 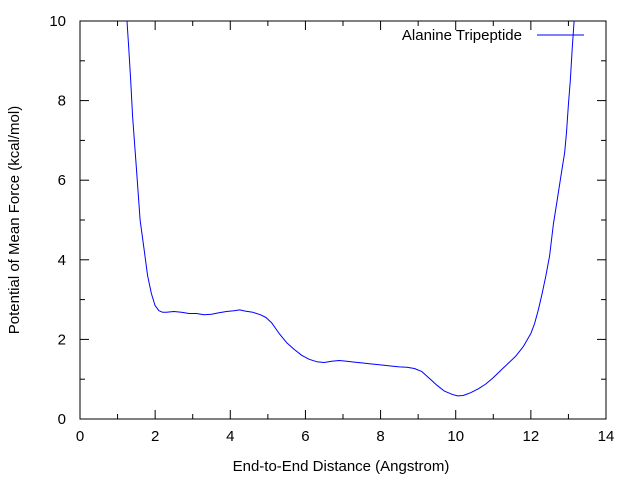 What do you see at coordinates (62, 260) in the screenshot?
I see `y-tick-label: 4` at bounding box center [62, 260].